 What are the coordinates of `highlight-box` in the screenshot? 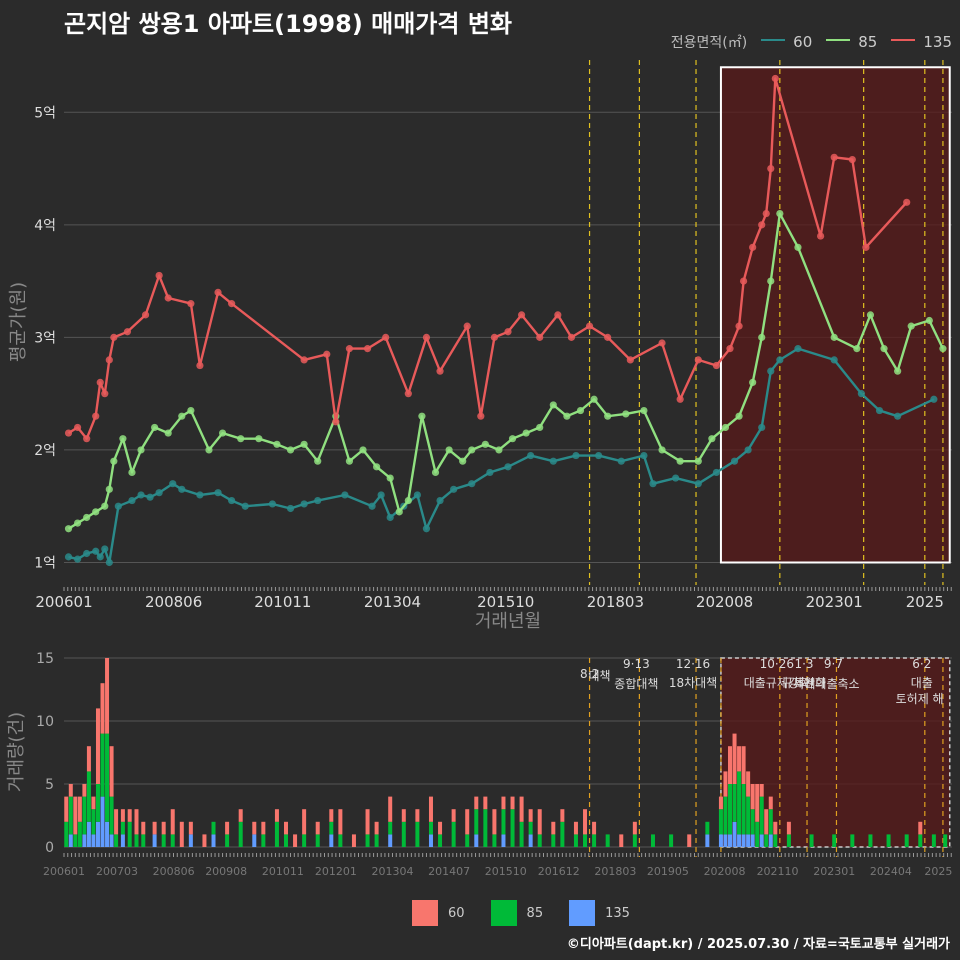 It's located at (835, 315).